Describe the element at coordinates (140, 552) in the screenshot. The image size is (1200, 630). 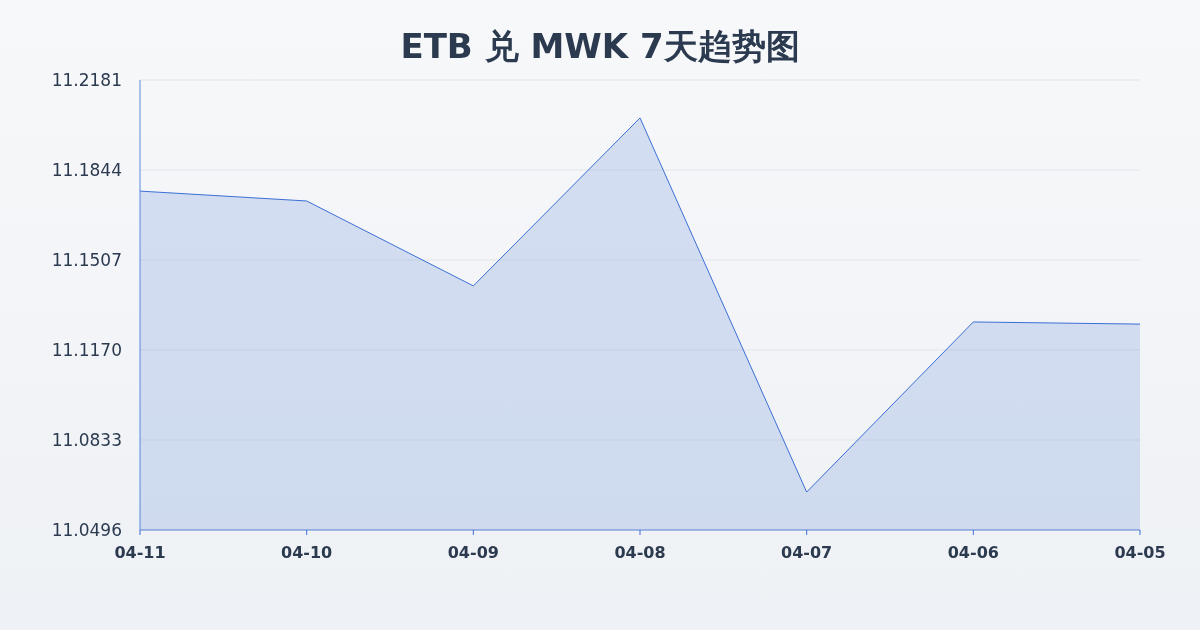
I see `x-tick-label: 04-11` at that location.